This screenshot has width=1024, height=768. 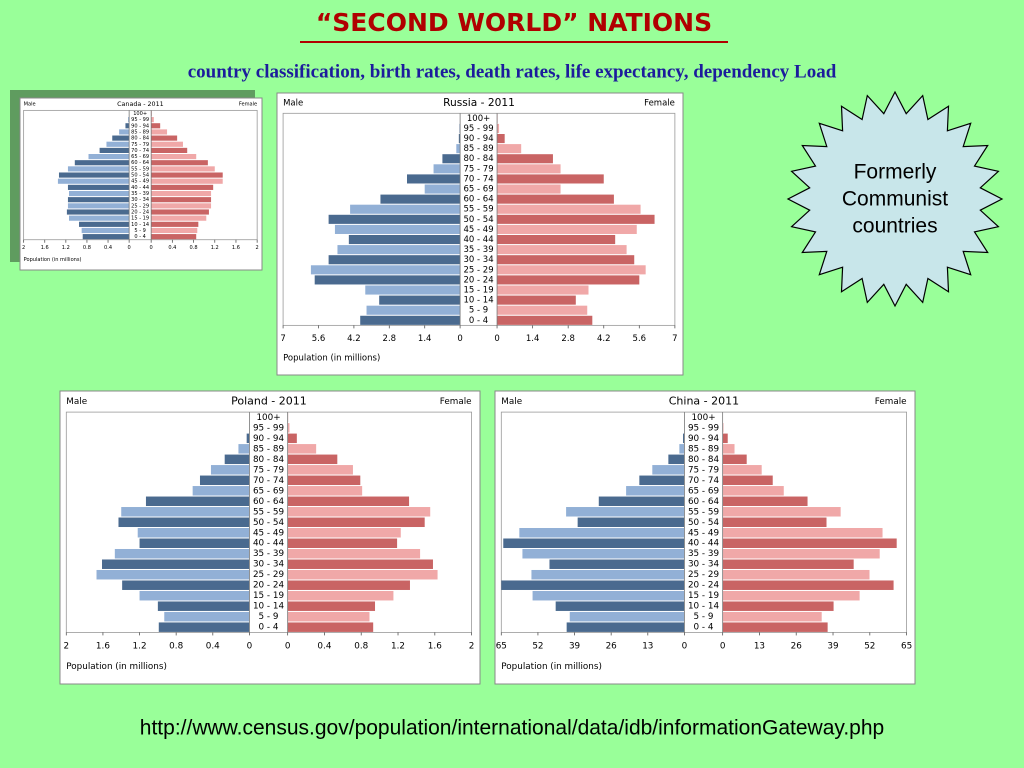 What do you see at coordinates (479, 179) in the screenshot?
I see `age-label: 70 - 74` at bounding box center [479, 179].